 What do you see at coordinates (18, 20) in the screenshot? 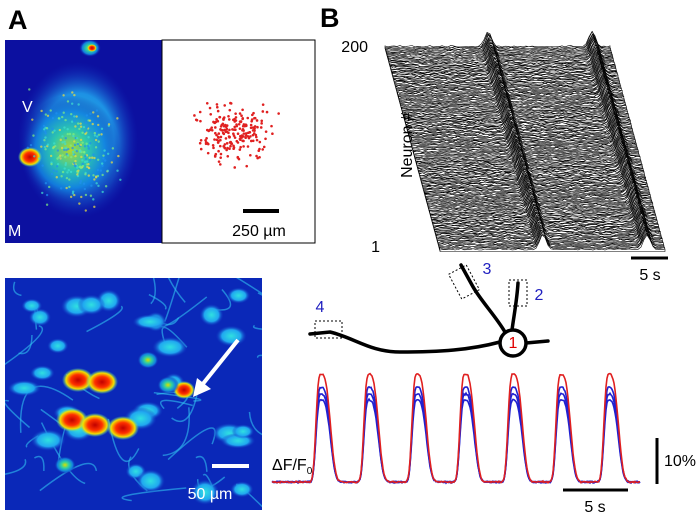
I see `panel-label: A` at bounding box center [18, 20].